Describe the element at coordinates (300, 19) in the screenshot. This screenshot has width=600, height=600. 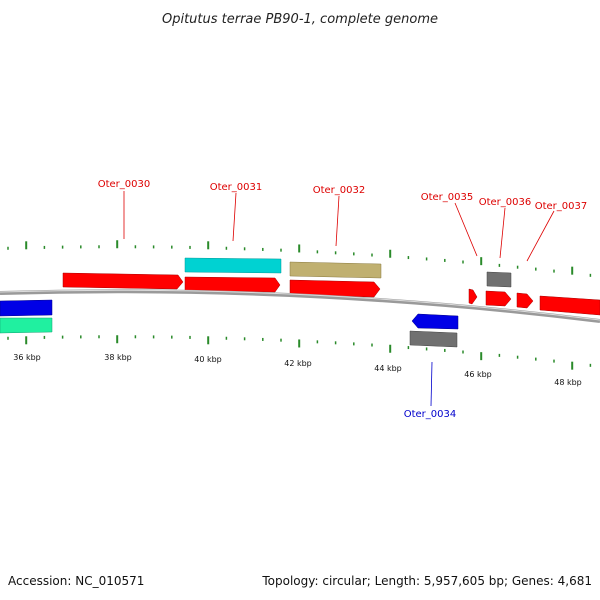
I see `map-title: Opitutus terrae PB90-1, complete genome` at that location.